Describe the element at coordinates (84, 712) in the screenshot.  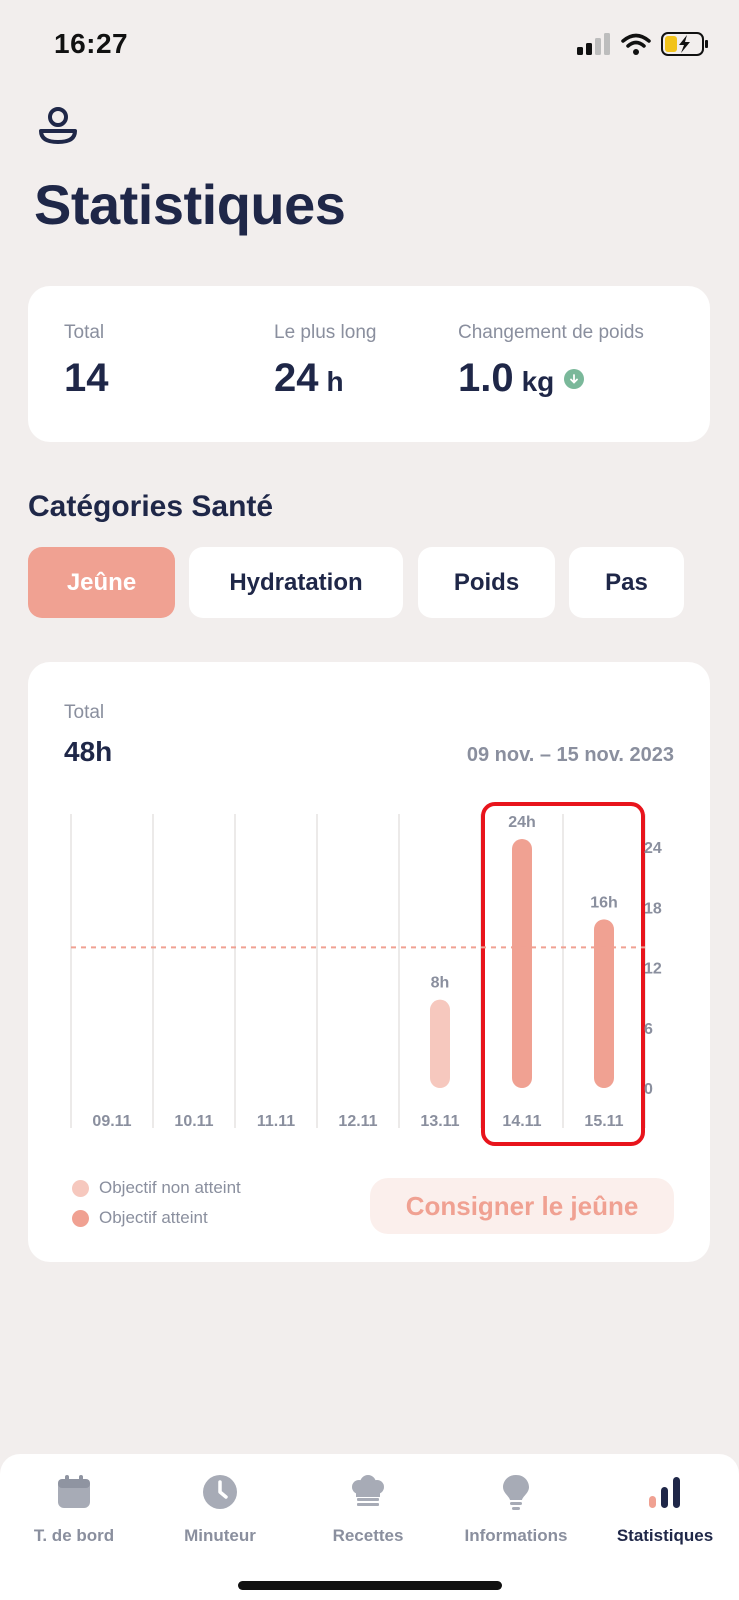
I see `chart-total-label: Total` at that location.